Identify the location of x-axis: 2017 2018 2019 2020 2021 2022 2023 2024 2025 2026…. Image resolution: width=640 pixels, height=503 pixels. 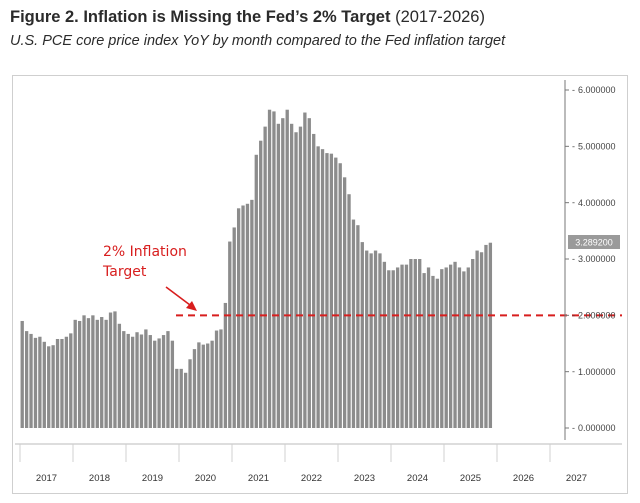
(318, 463).